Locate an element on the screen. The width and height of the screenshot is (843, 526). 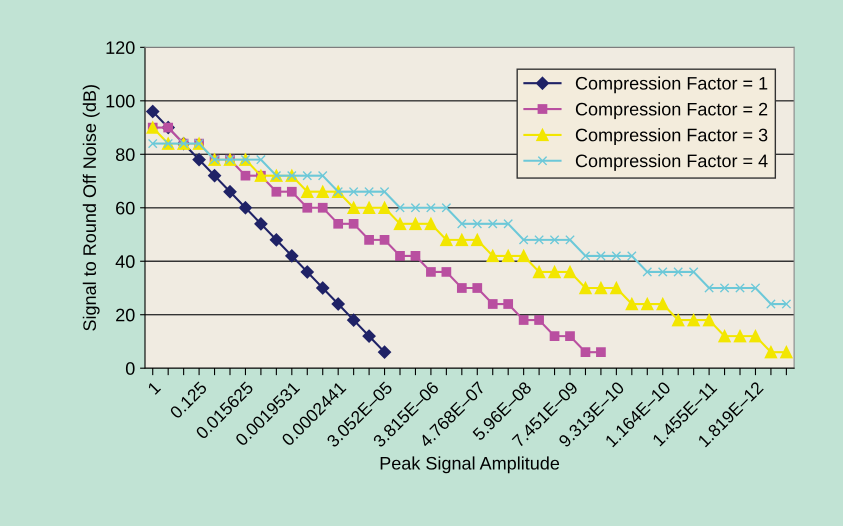
y-tick-label: 0 is located at coordinates (130, 368).